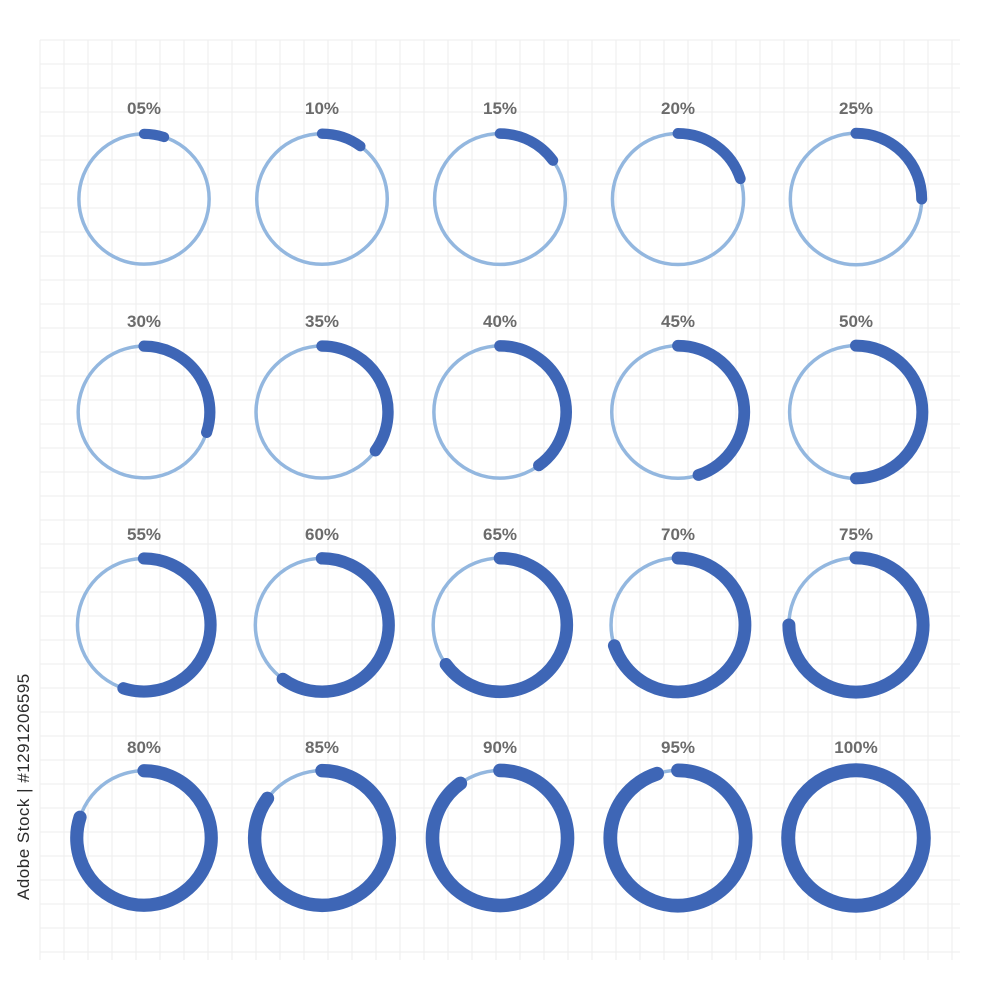 Image resolution: width=1000 pixels, height=1000 pixels. I want to click on progress-ring: 20%, so click(678, 183).